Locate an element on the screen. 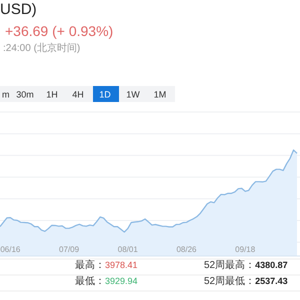 Image resolution: width=300 pixels, height=300 pixels. text: 1D is located at coordinates (105, 95).